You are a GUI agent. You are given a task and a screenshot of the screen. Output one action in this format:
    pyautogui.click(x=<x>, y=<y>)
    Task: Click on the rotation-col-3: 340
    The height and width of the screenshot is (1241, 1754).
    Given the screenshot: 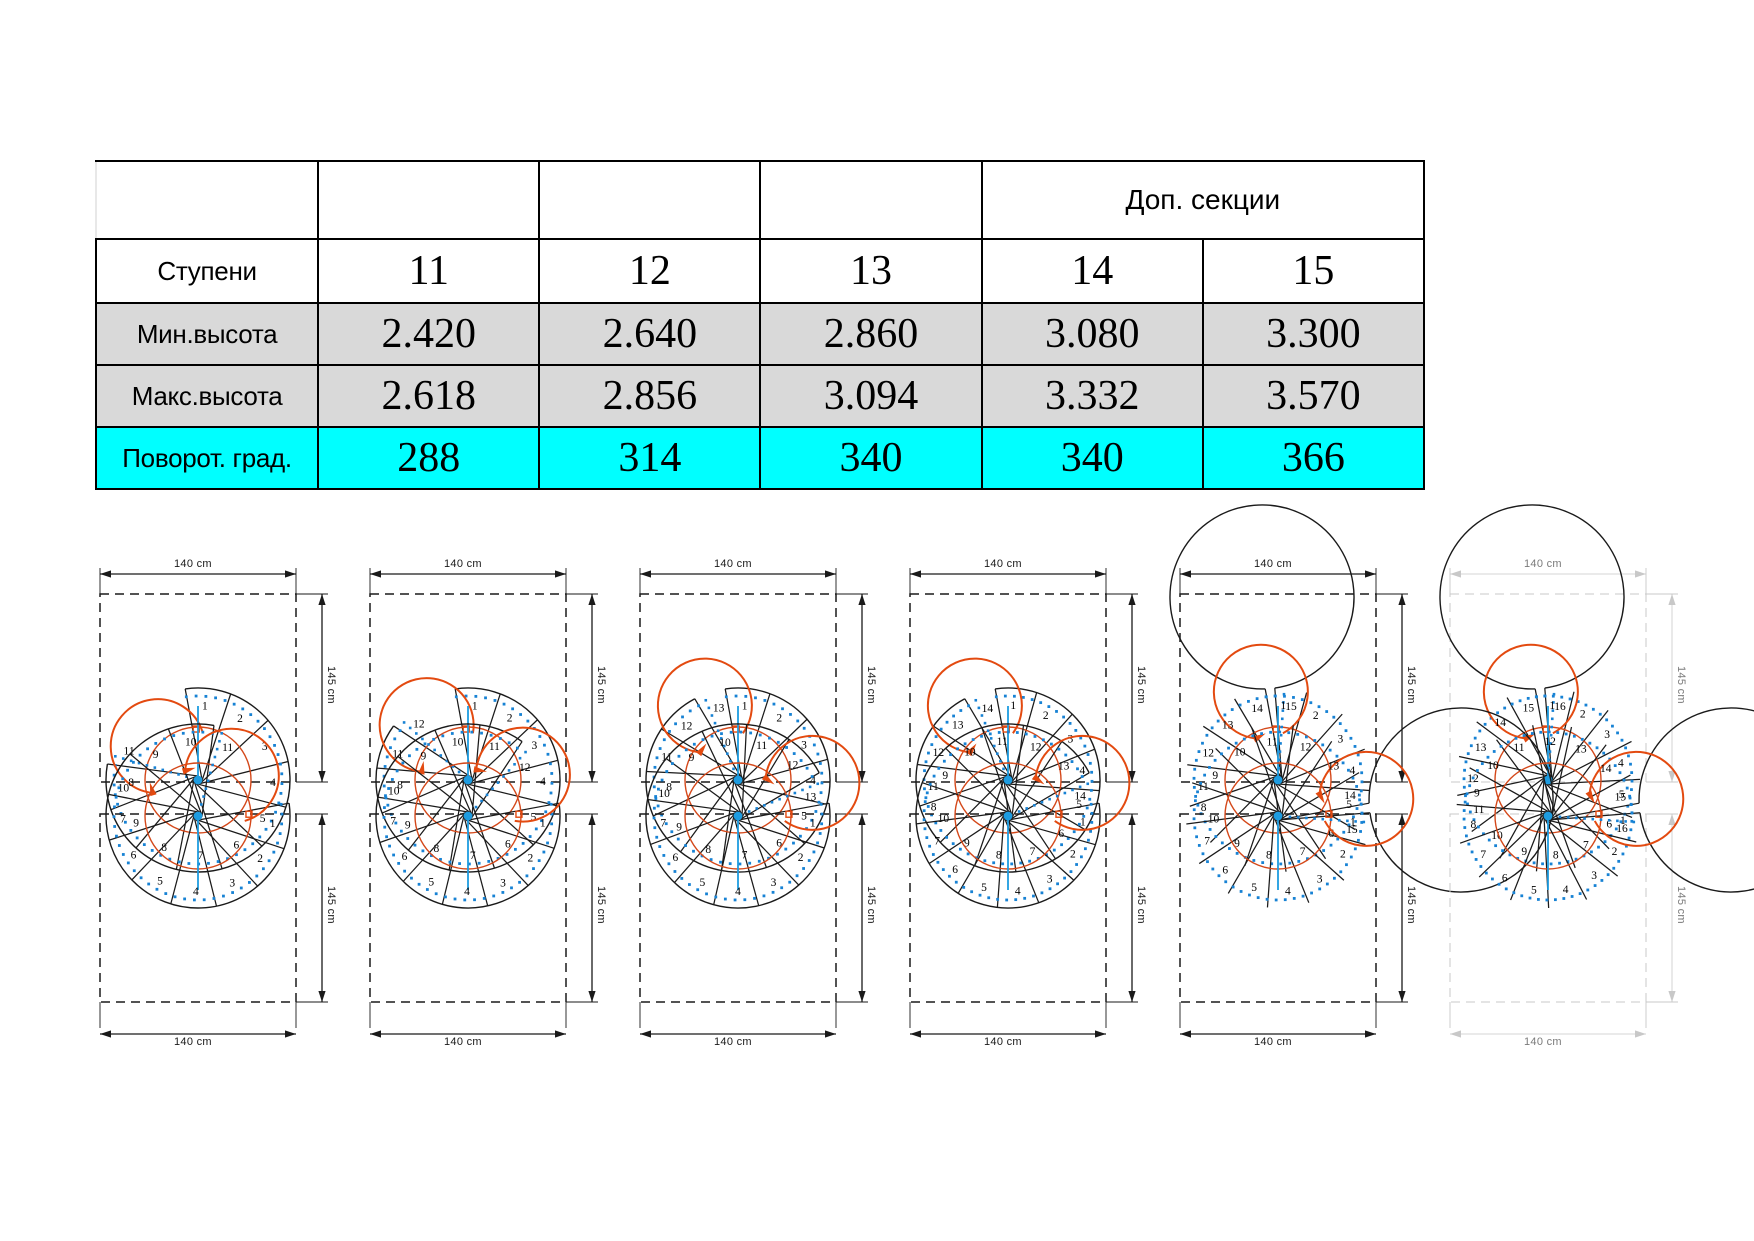 What is the action you would take?
    pyautogui.click(x=1092, y=458)
    